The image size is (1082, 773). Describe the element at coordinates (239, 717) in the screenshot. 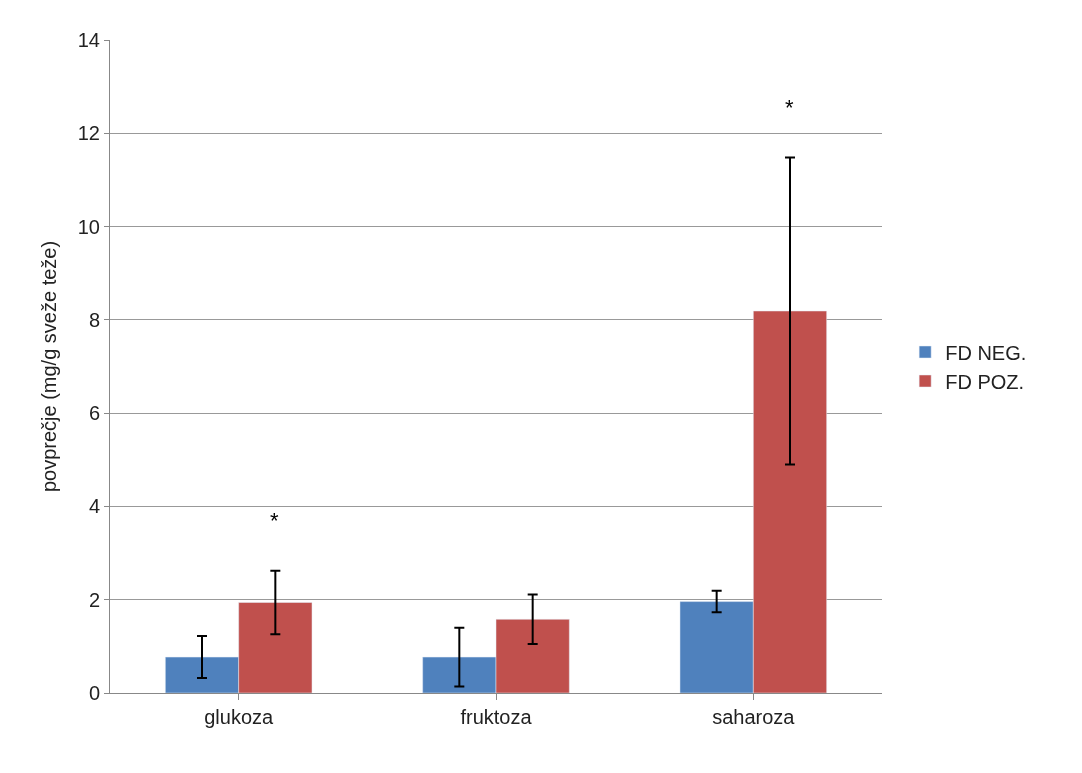

I see `x-tick-label: glukoza` at that location.